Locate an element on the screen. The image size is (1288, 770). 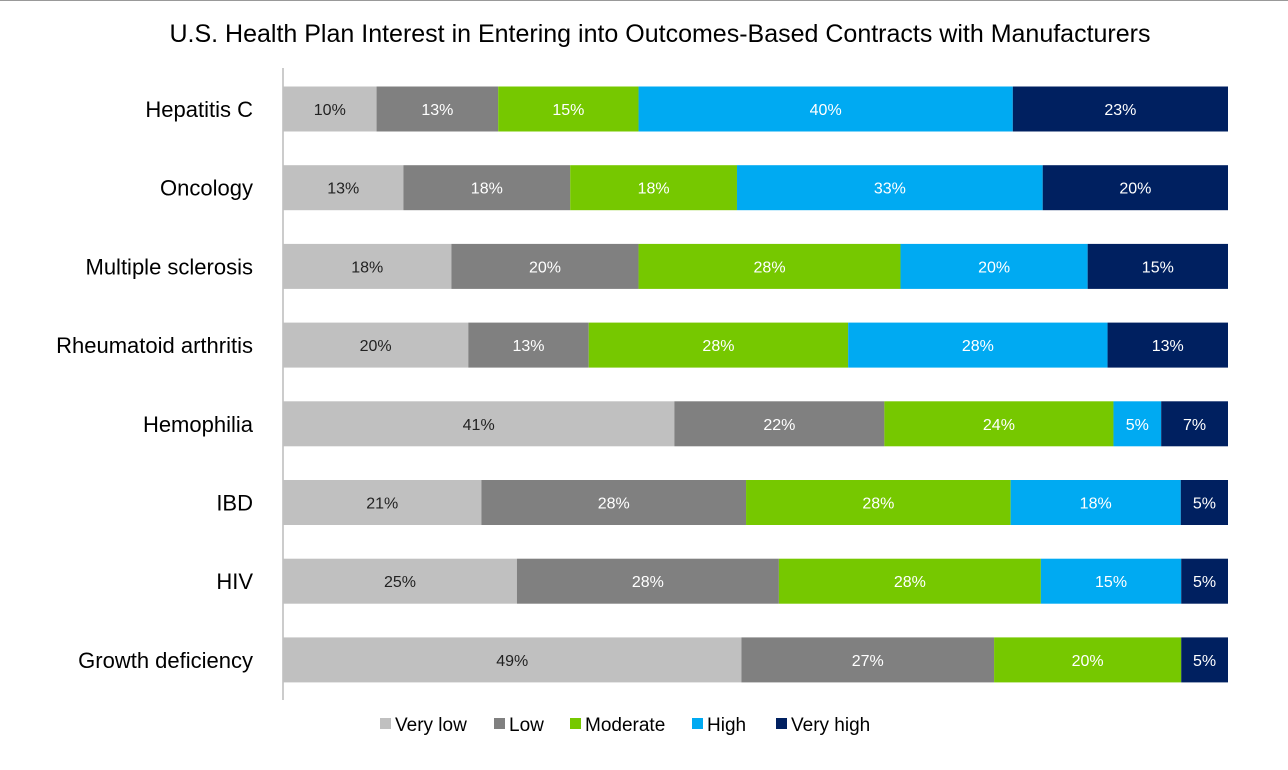
data-label: 27% is located at coordinates (868, 661).